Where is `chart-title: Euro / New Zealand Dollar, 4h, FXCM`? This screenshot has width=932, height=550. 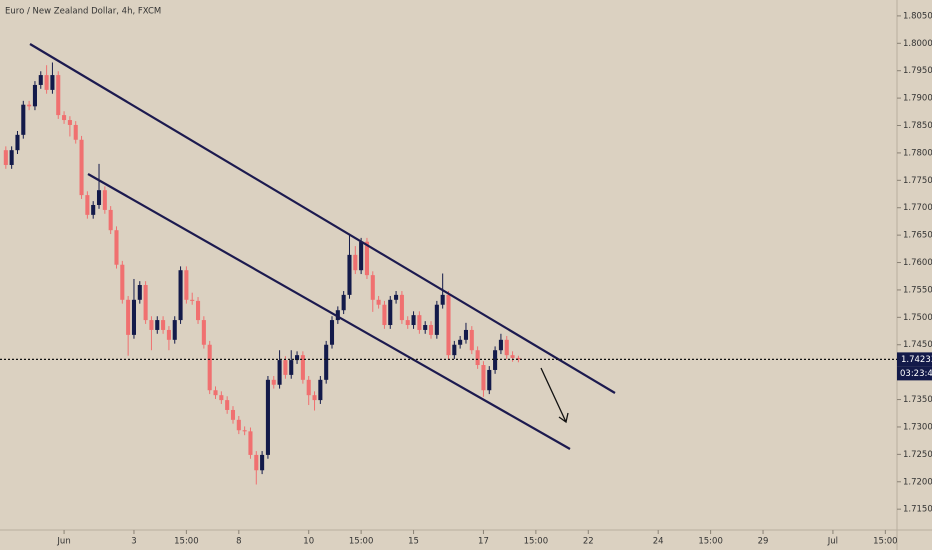
chart-title: Euro / New Zealand Dollar, 4h, FXCM is located at coordinates (83, 12).